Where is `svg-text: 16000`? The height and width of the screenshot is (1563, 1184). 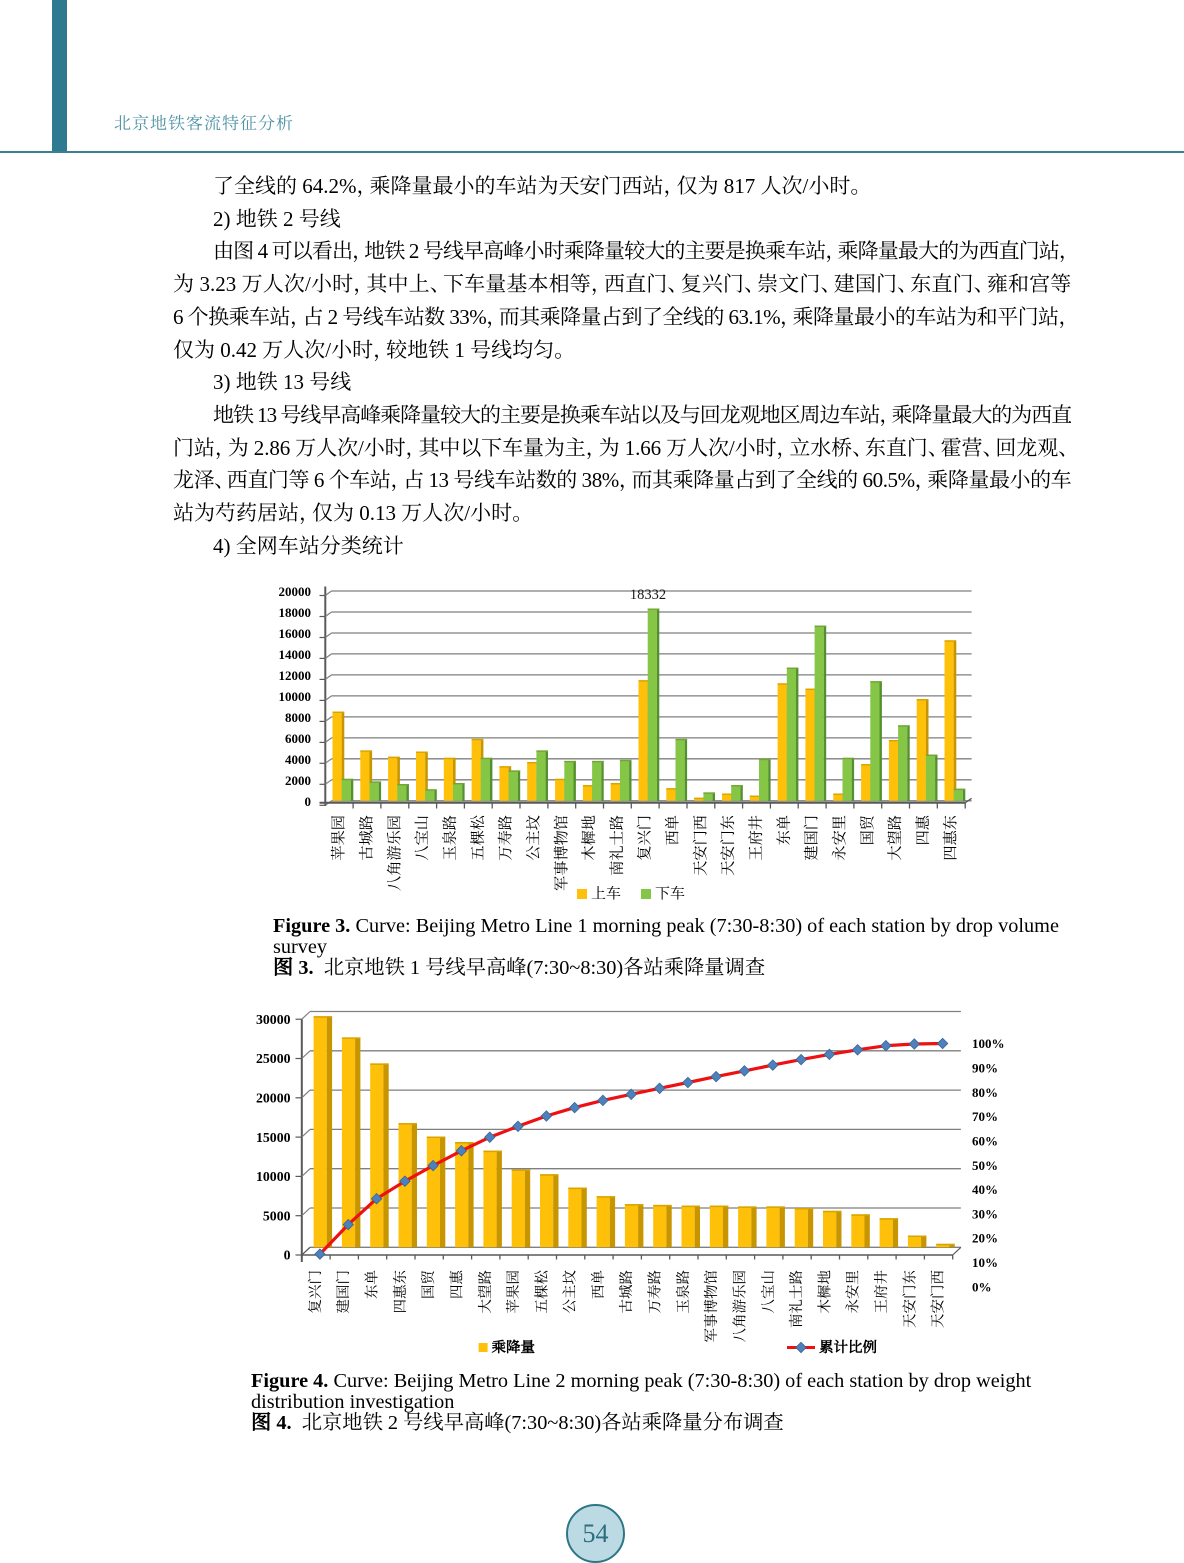 svg-text: 16000 is located at coordinates (295, 633).